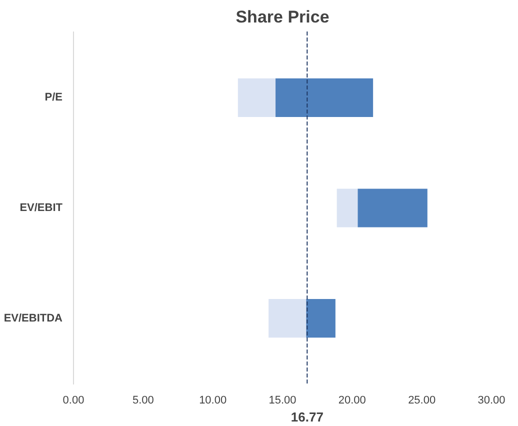  Describe the element at coordinates (283, 17) in the screenshot. I see `chart-title: Share Price` at that location.